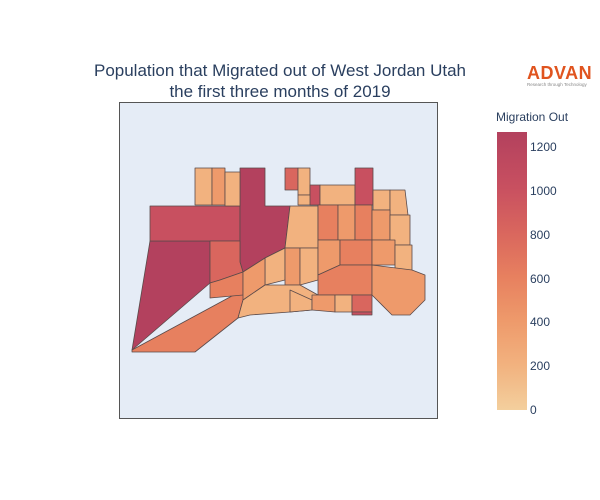  I want to click on chart-title-line-2: the first three months of 2019, so click(280, 91).